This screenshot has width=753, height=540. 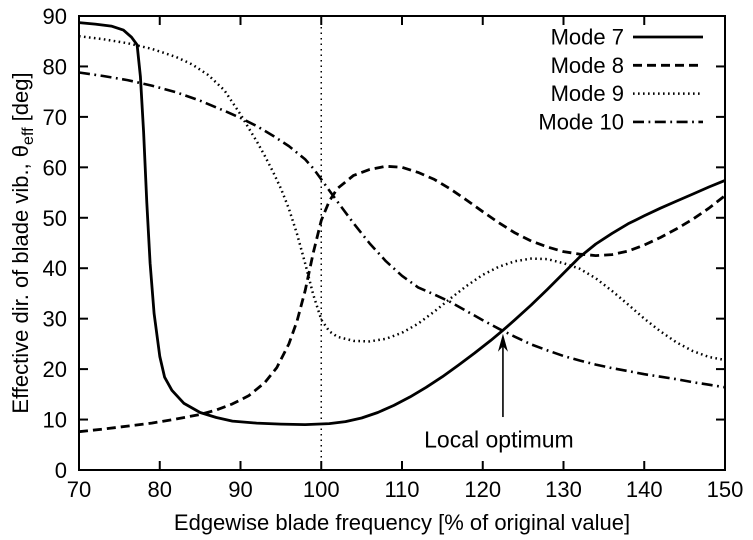 I want to click on legend-label-mode-9: Mode 9, so click(x=587, y=93).